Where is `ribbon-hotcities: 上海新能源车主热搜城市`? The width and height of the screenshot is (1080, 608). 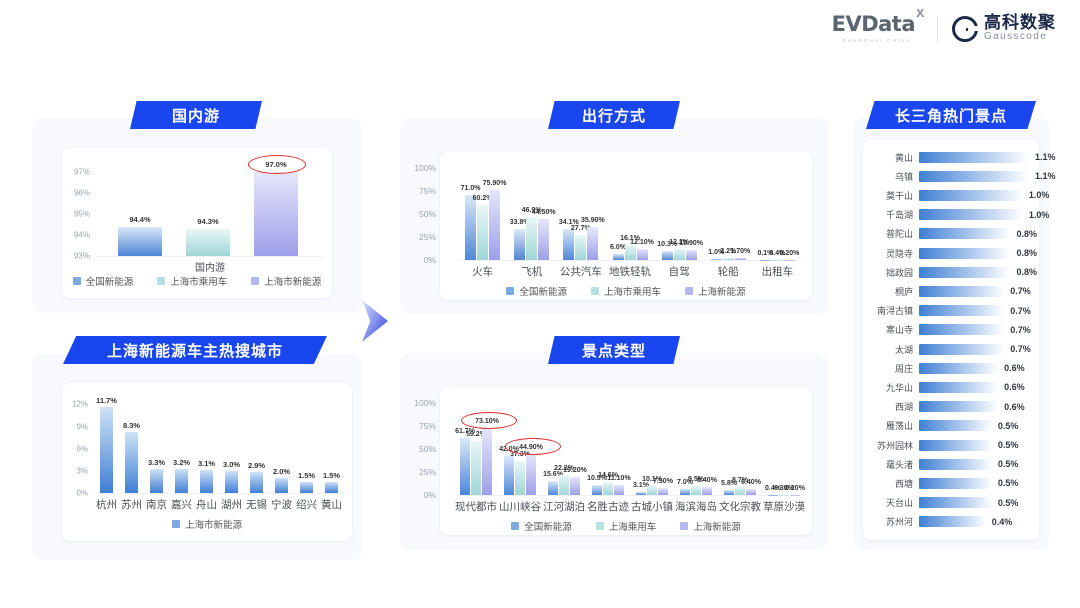
ribbon-hotcities: 上海新能源车主热搜城市 is located at coordinates (195, 350).